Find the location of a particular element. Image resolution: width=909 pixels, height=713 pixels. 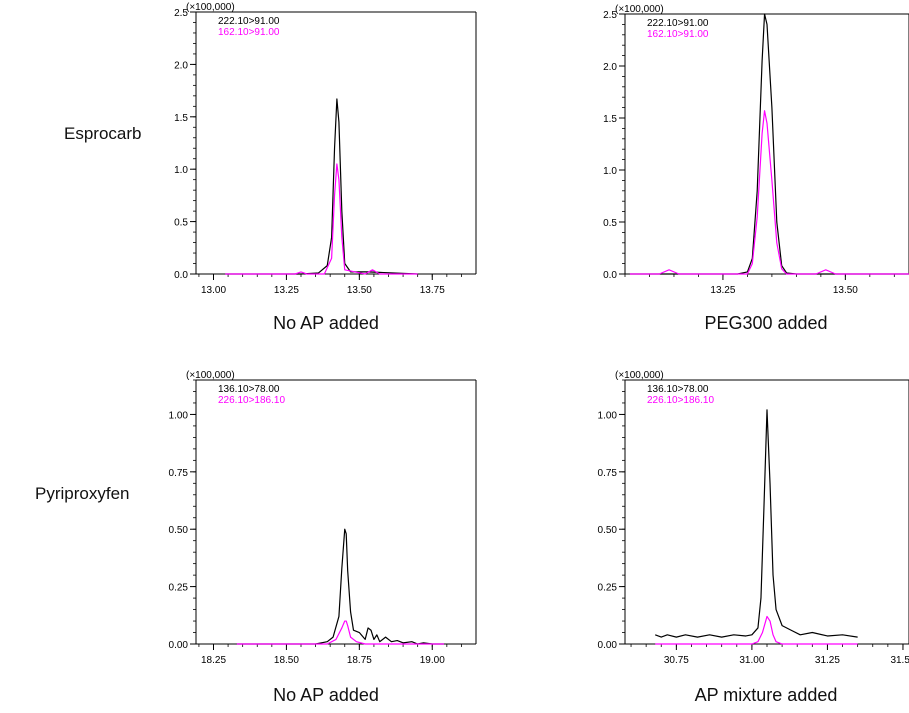

x-tick-label: 13.00 is located at coordinates (213, 290).